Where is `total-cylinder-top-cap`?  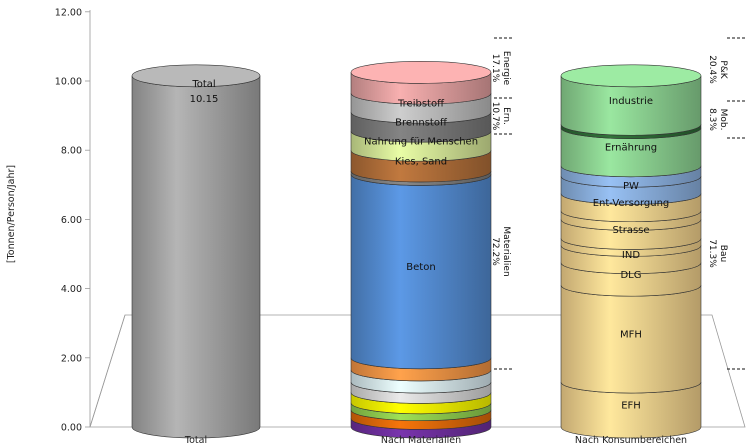 total-cylinder-top-cap is located at coordinates (196, 76).